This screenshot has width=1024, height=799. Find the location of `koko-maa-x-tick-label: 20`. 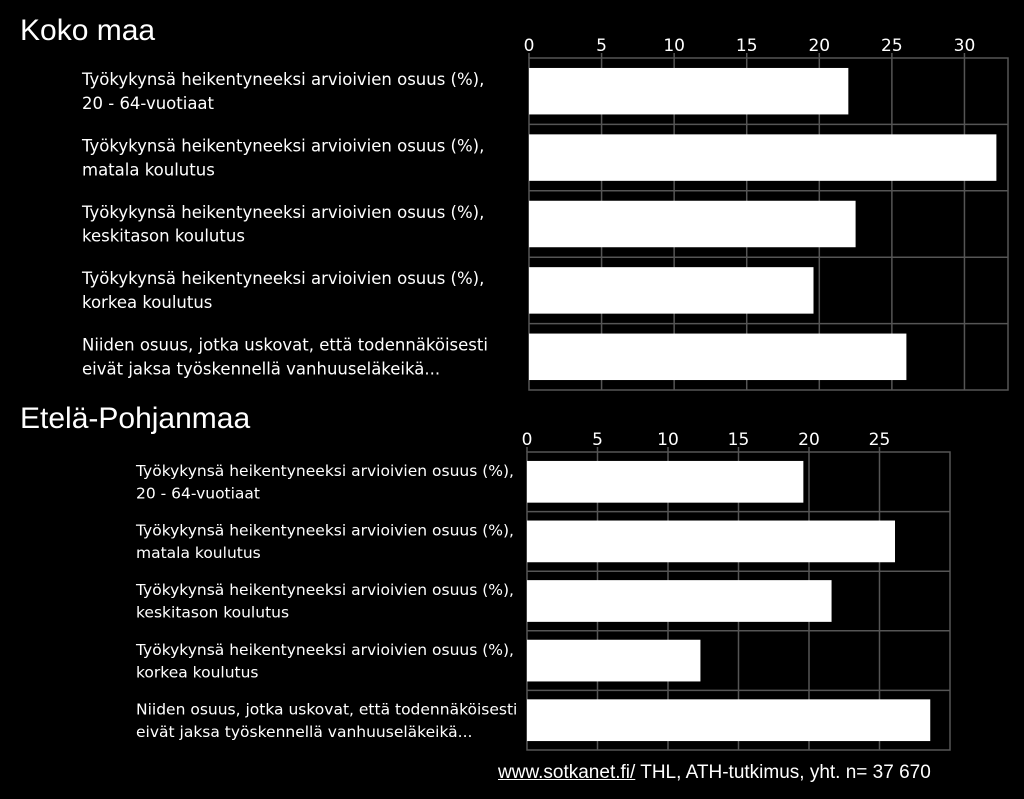

koko-maa-x-tick-label: 20 is located at coordinates (819, 46).